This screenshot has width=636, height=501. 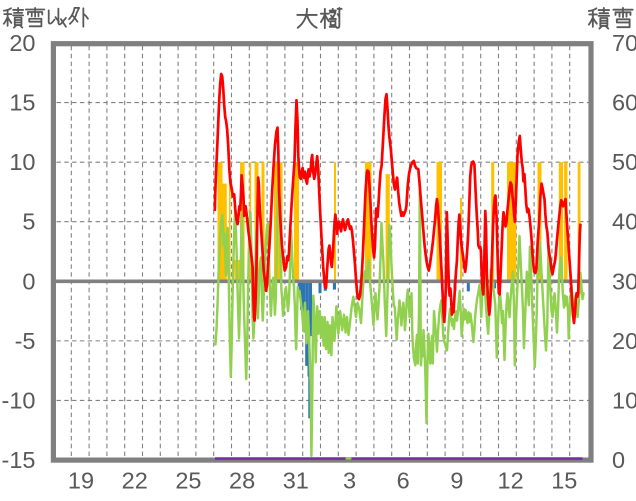 What do you see at coordinates (188, 481) in the screenshot?
I see `svg-text: 25` at bounding box center [188, 481].